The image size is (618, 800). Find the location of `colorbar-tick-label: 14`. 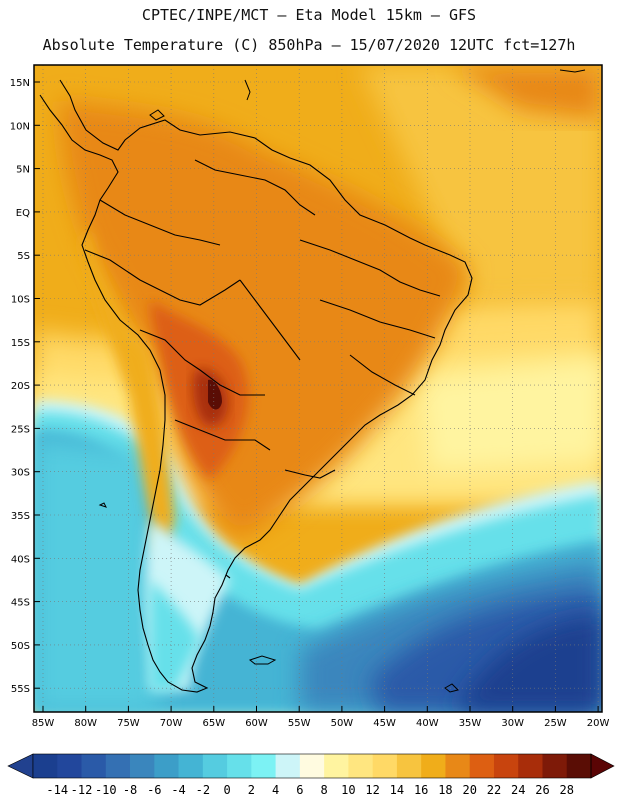

colorbar-tick-label: 14 is located at coordinates (397, 790).